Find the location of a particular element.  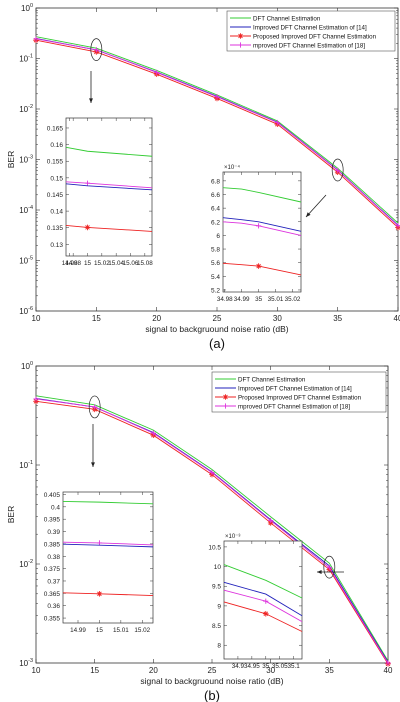

chart-1-inset-1: 10.5 10 9.5 9 8.5 8 34.9 34.95 35 35.05 35.1 ×10⁻³ is located at coordinates (276, 602).